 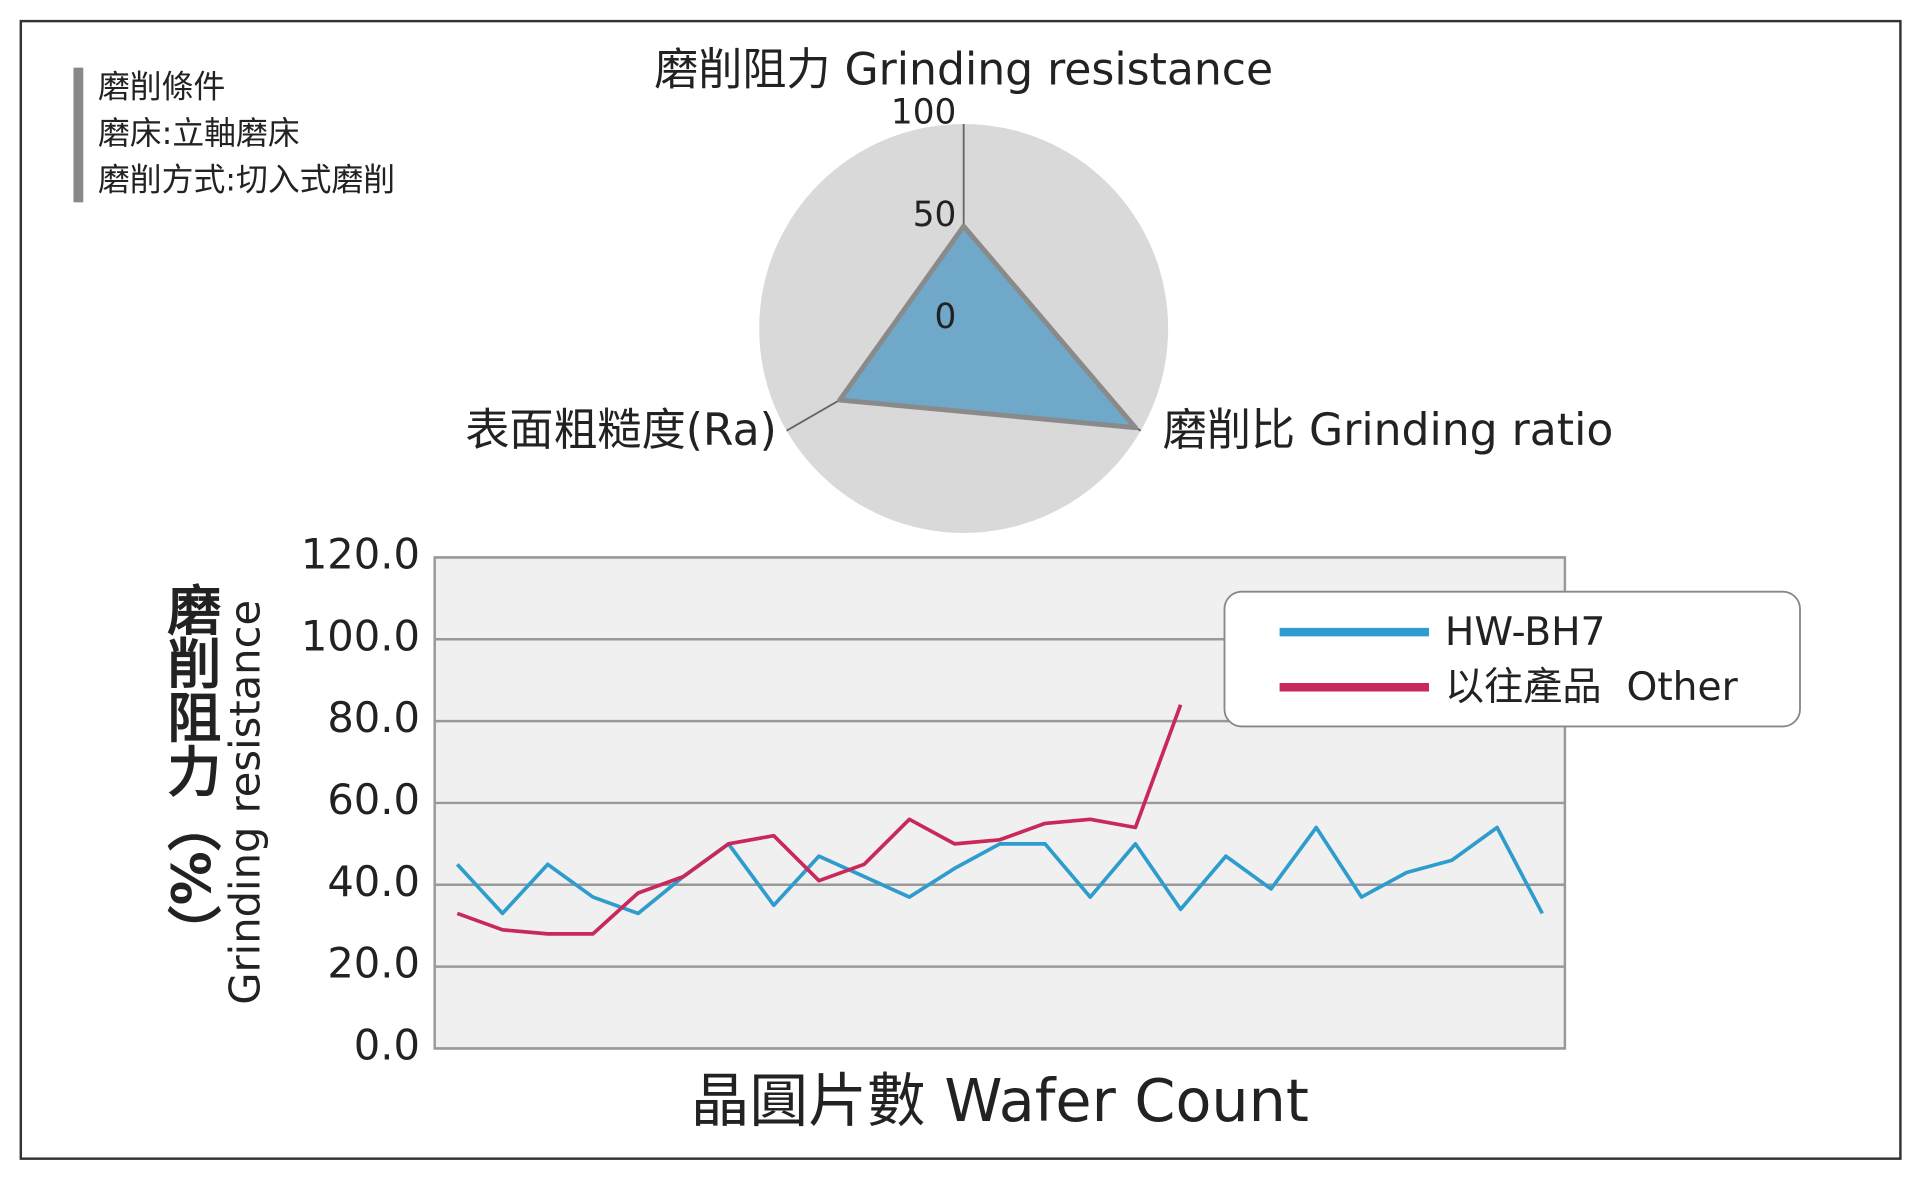 I want to click on y-tick-label: 120.0, so click(x=360, y=553).